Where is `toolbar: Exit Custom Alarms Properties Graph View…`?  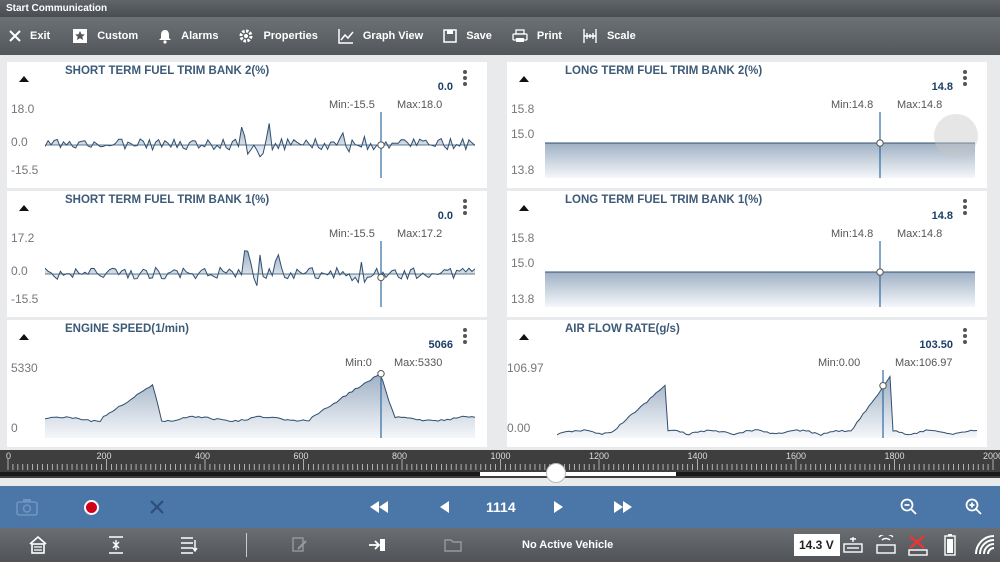
toolbar: Exit Custom Alarms Properties Graph View… is located at coordinates (500, 36).